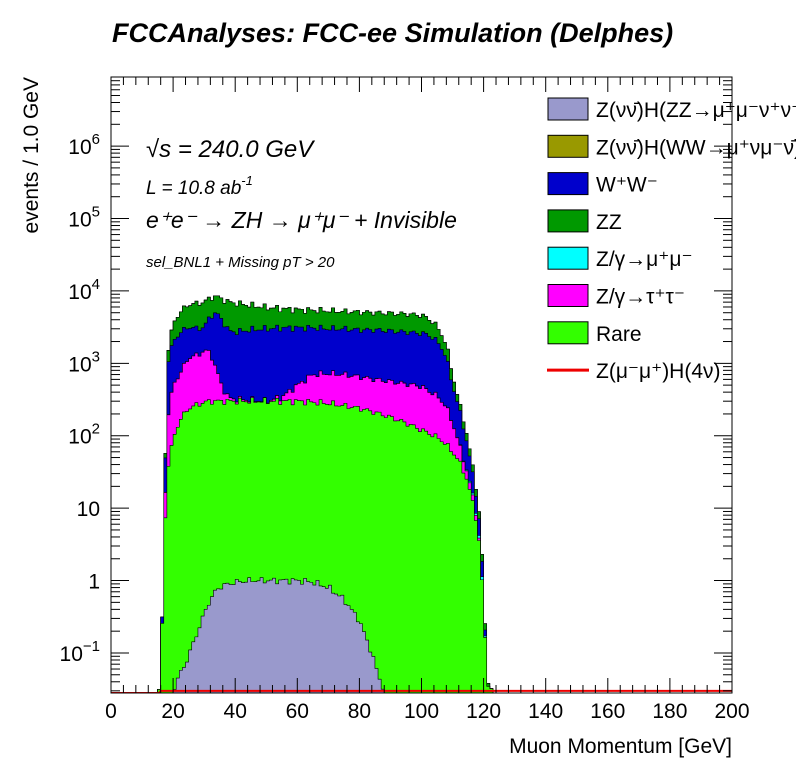 This screenshot has width=796, height=772. I want to click on y-tick-label: 10⁴, so click(84, 290).